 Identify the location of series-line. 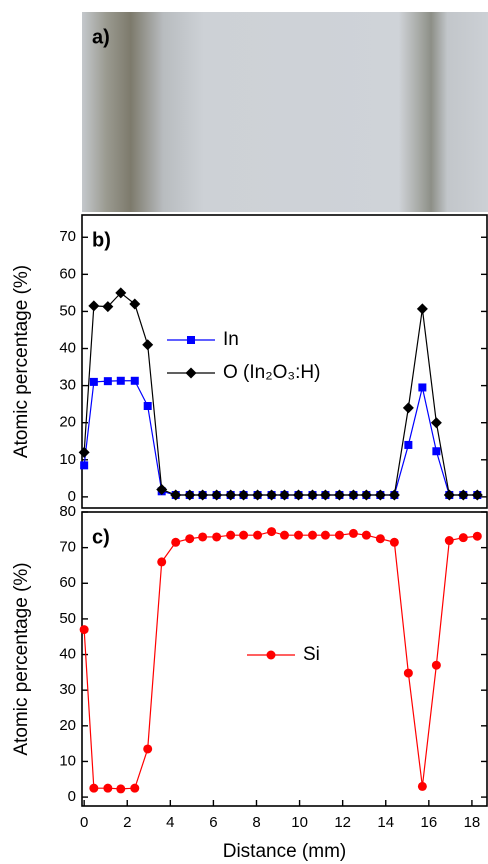
(280, 438).